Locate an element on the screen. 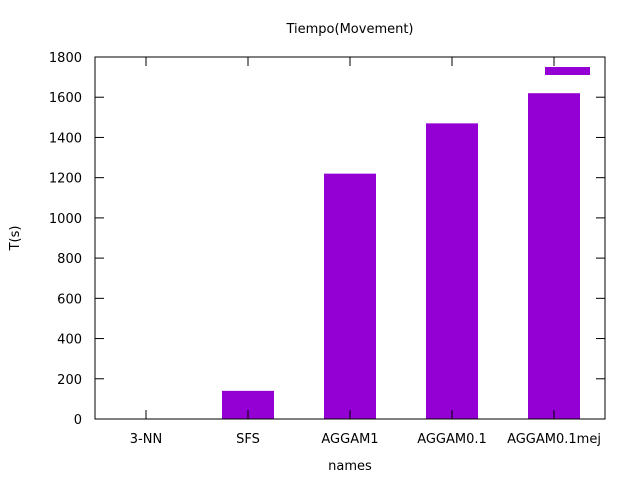 This screenshot has height=480, width=640. x-tick-label: SFS is located at coordinates (248, 439).